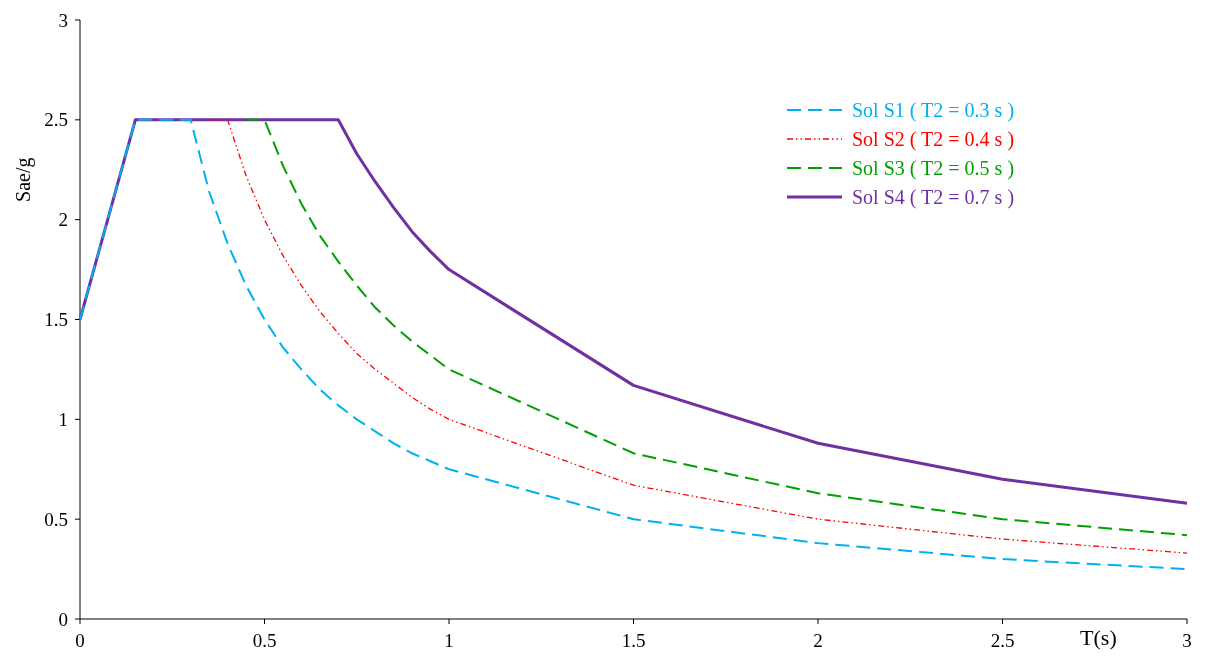 This screenshot has height=666, width=1206. What do you see at coordinates (63, 20) in the screenshot?
I see `y-tick-label: 3` at bounding box center [63, 20].